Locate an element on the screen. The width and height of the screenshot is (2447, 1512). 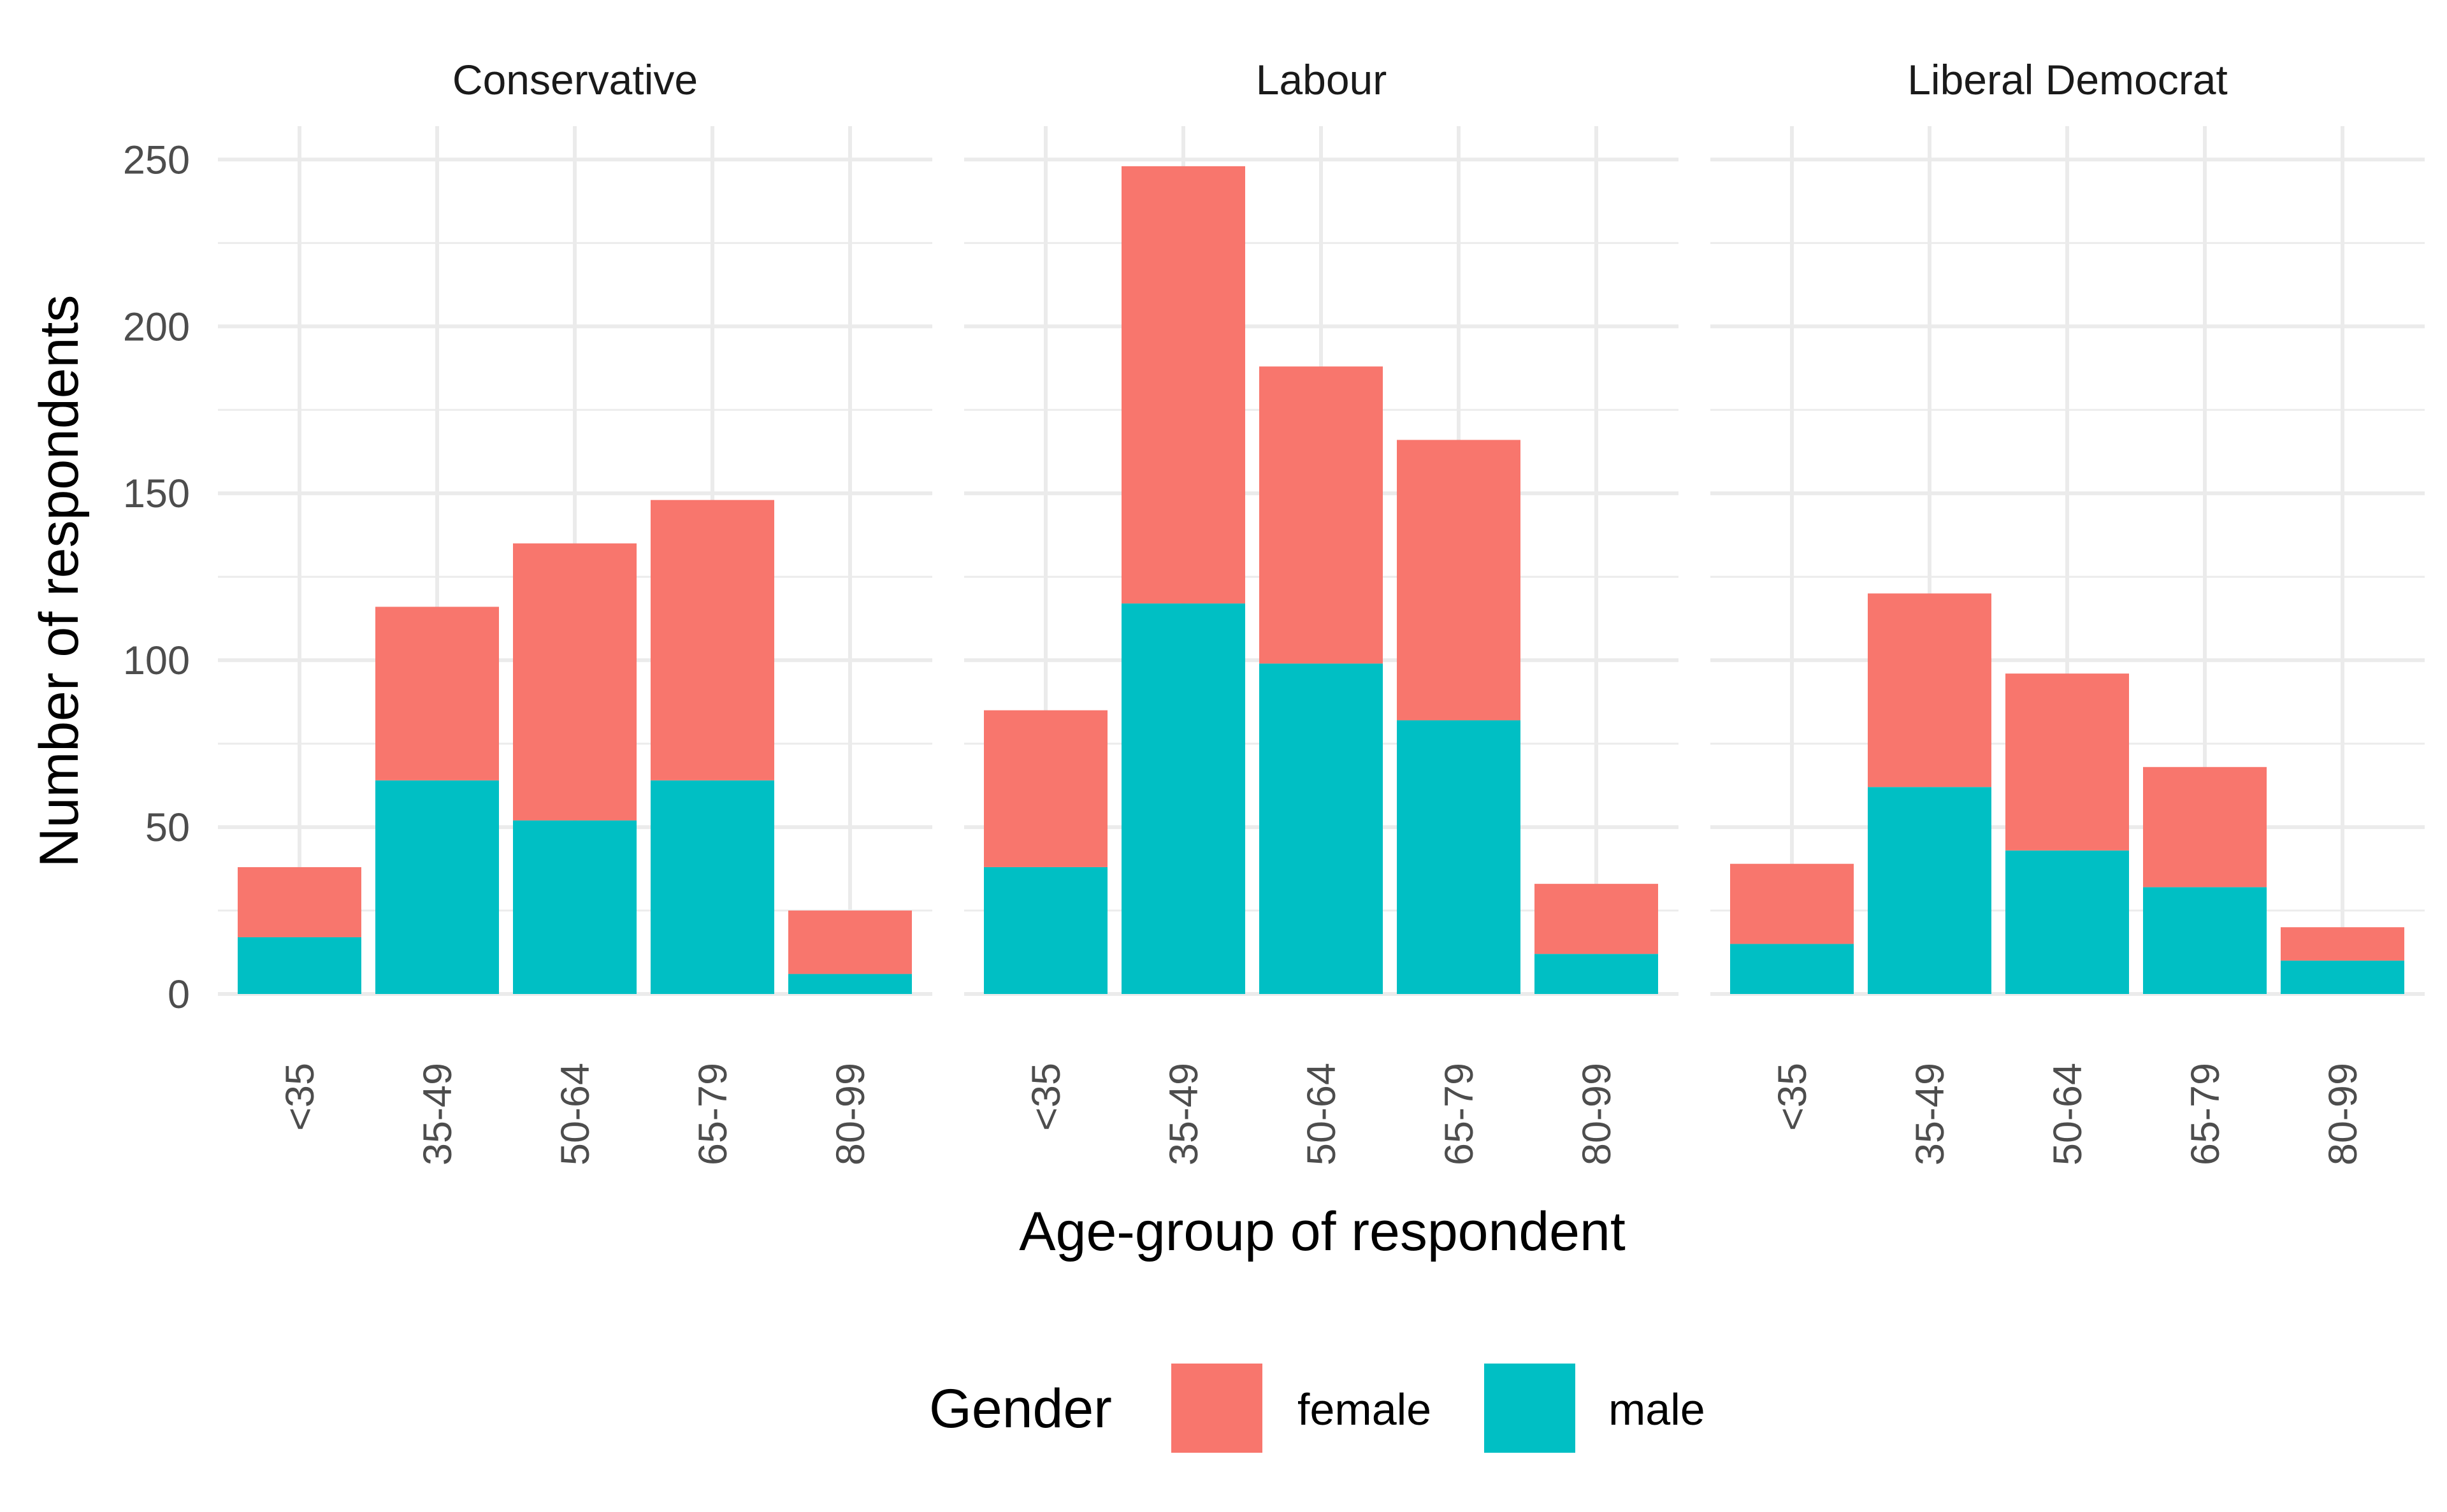
legend-label-female: female is located at coordinates (1364, 1409).